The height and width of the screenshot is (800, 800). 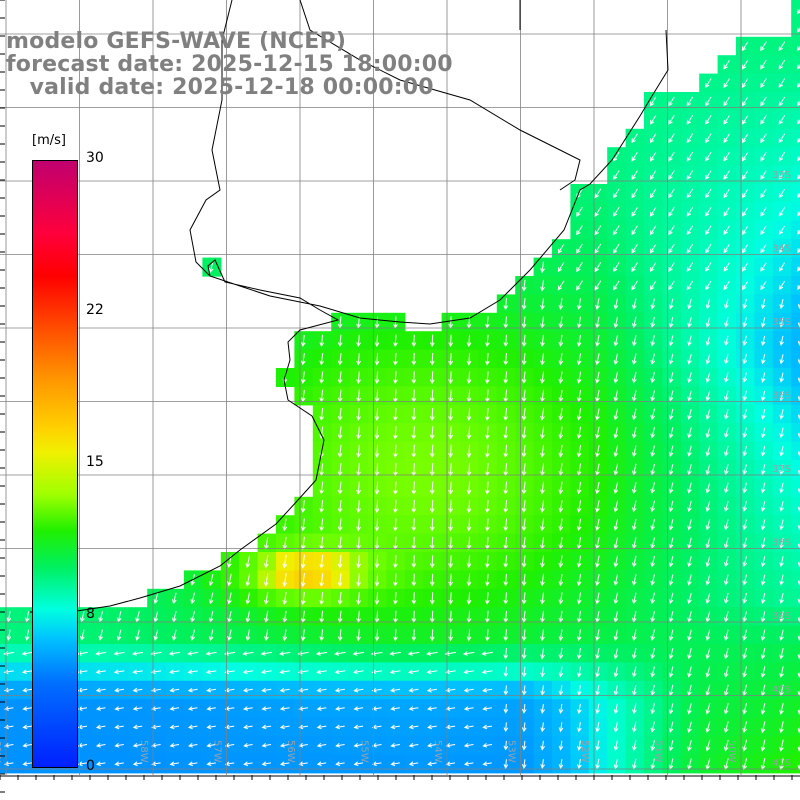 I want to click on lat-label: 34S, so click(x=781, y=249).